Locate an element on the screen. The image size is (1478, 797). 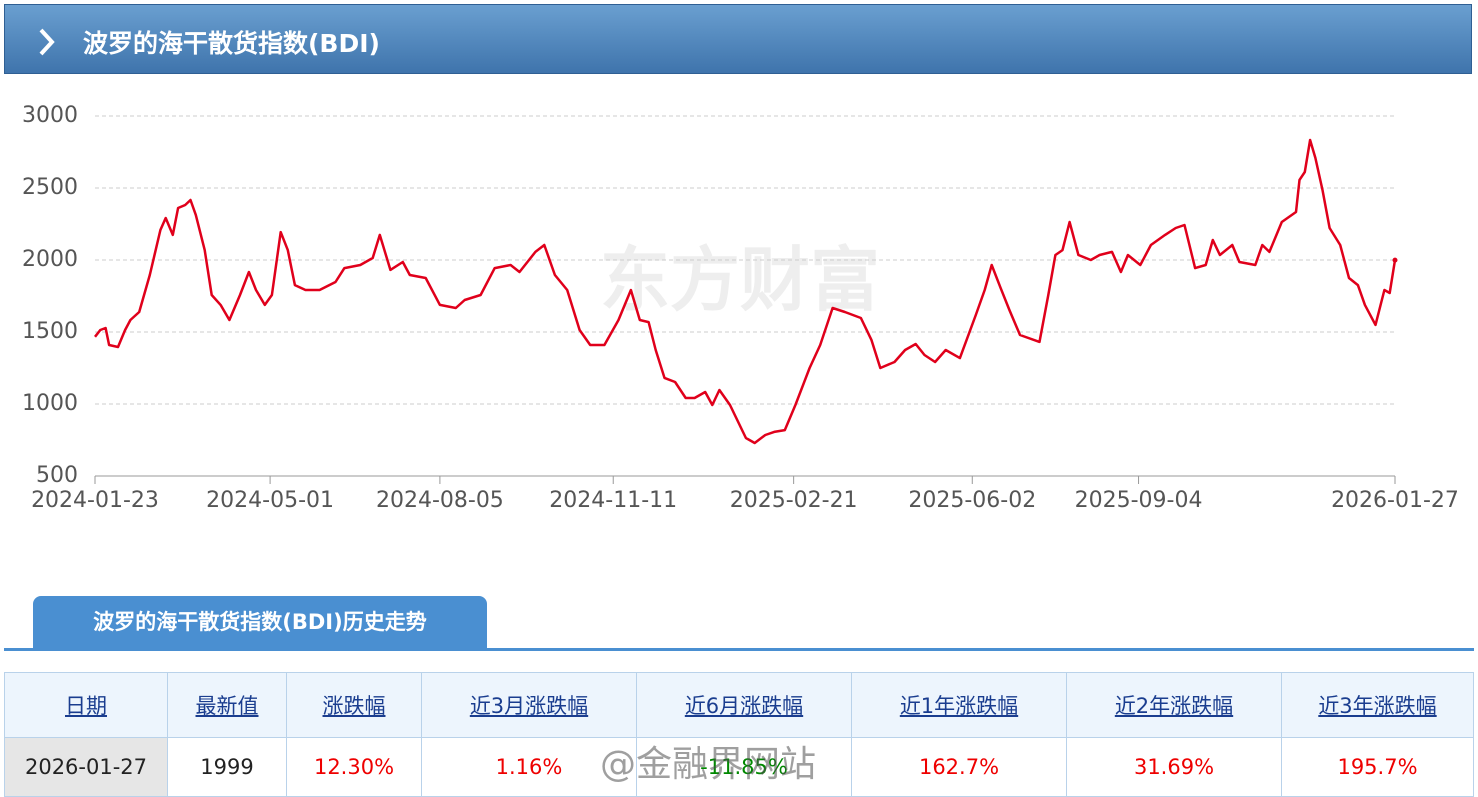
x-tick-label: 2024-01-23 is located at coordinates (95, 500).